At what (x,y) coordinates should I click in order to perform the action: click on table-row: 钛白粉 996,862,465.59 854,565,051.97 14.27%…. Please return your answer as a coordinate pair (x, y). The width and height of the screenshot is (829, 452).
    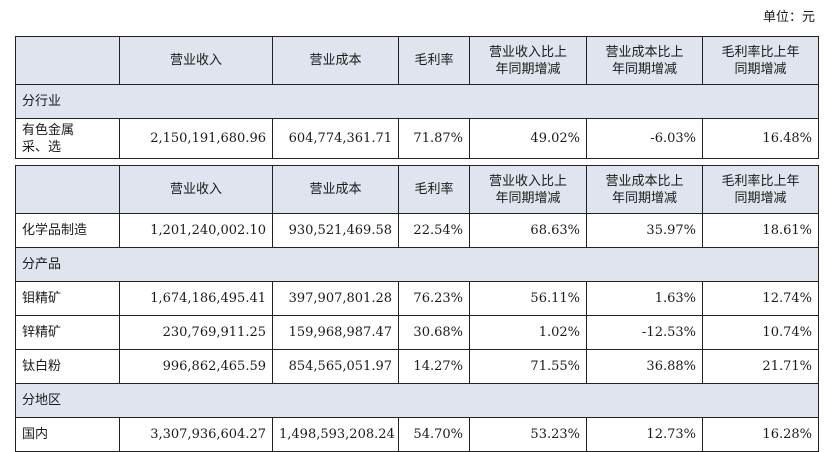
    Looking at the image, I should click on (417, 366).